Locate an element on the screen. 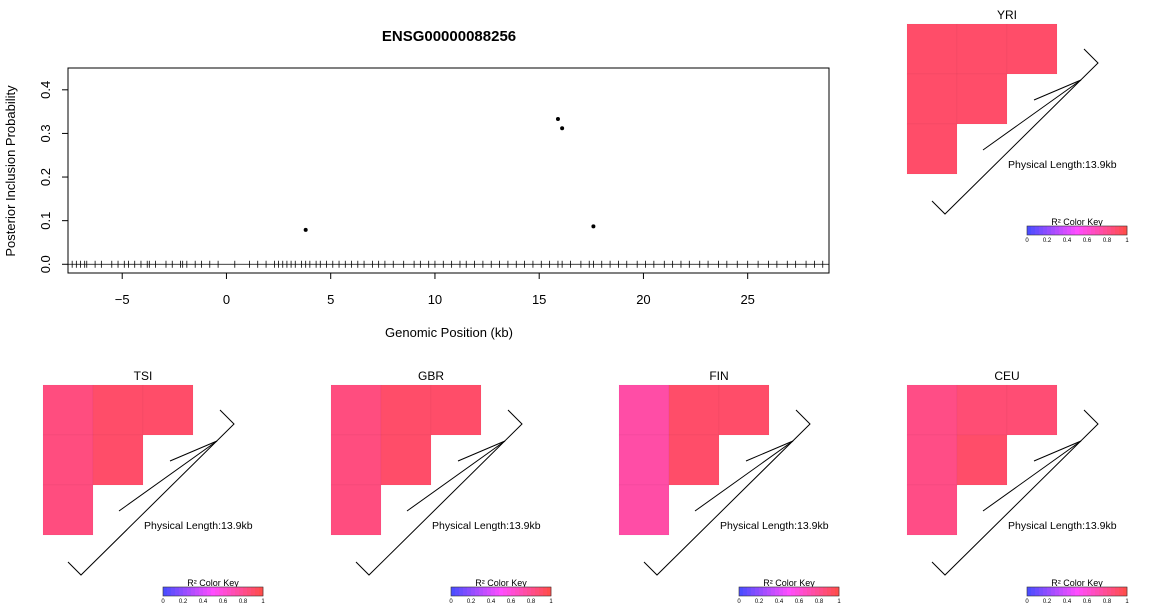 The height and width of the screenshot is (612, 1152). y-tick-label: 0.3 is located at coordinates (45, 133).